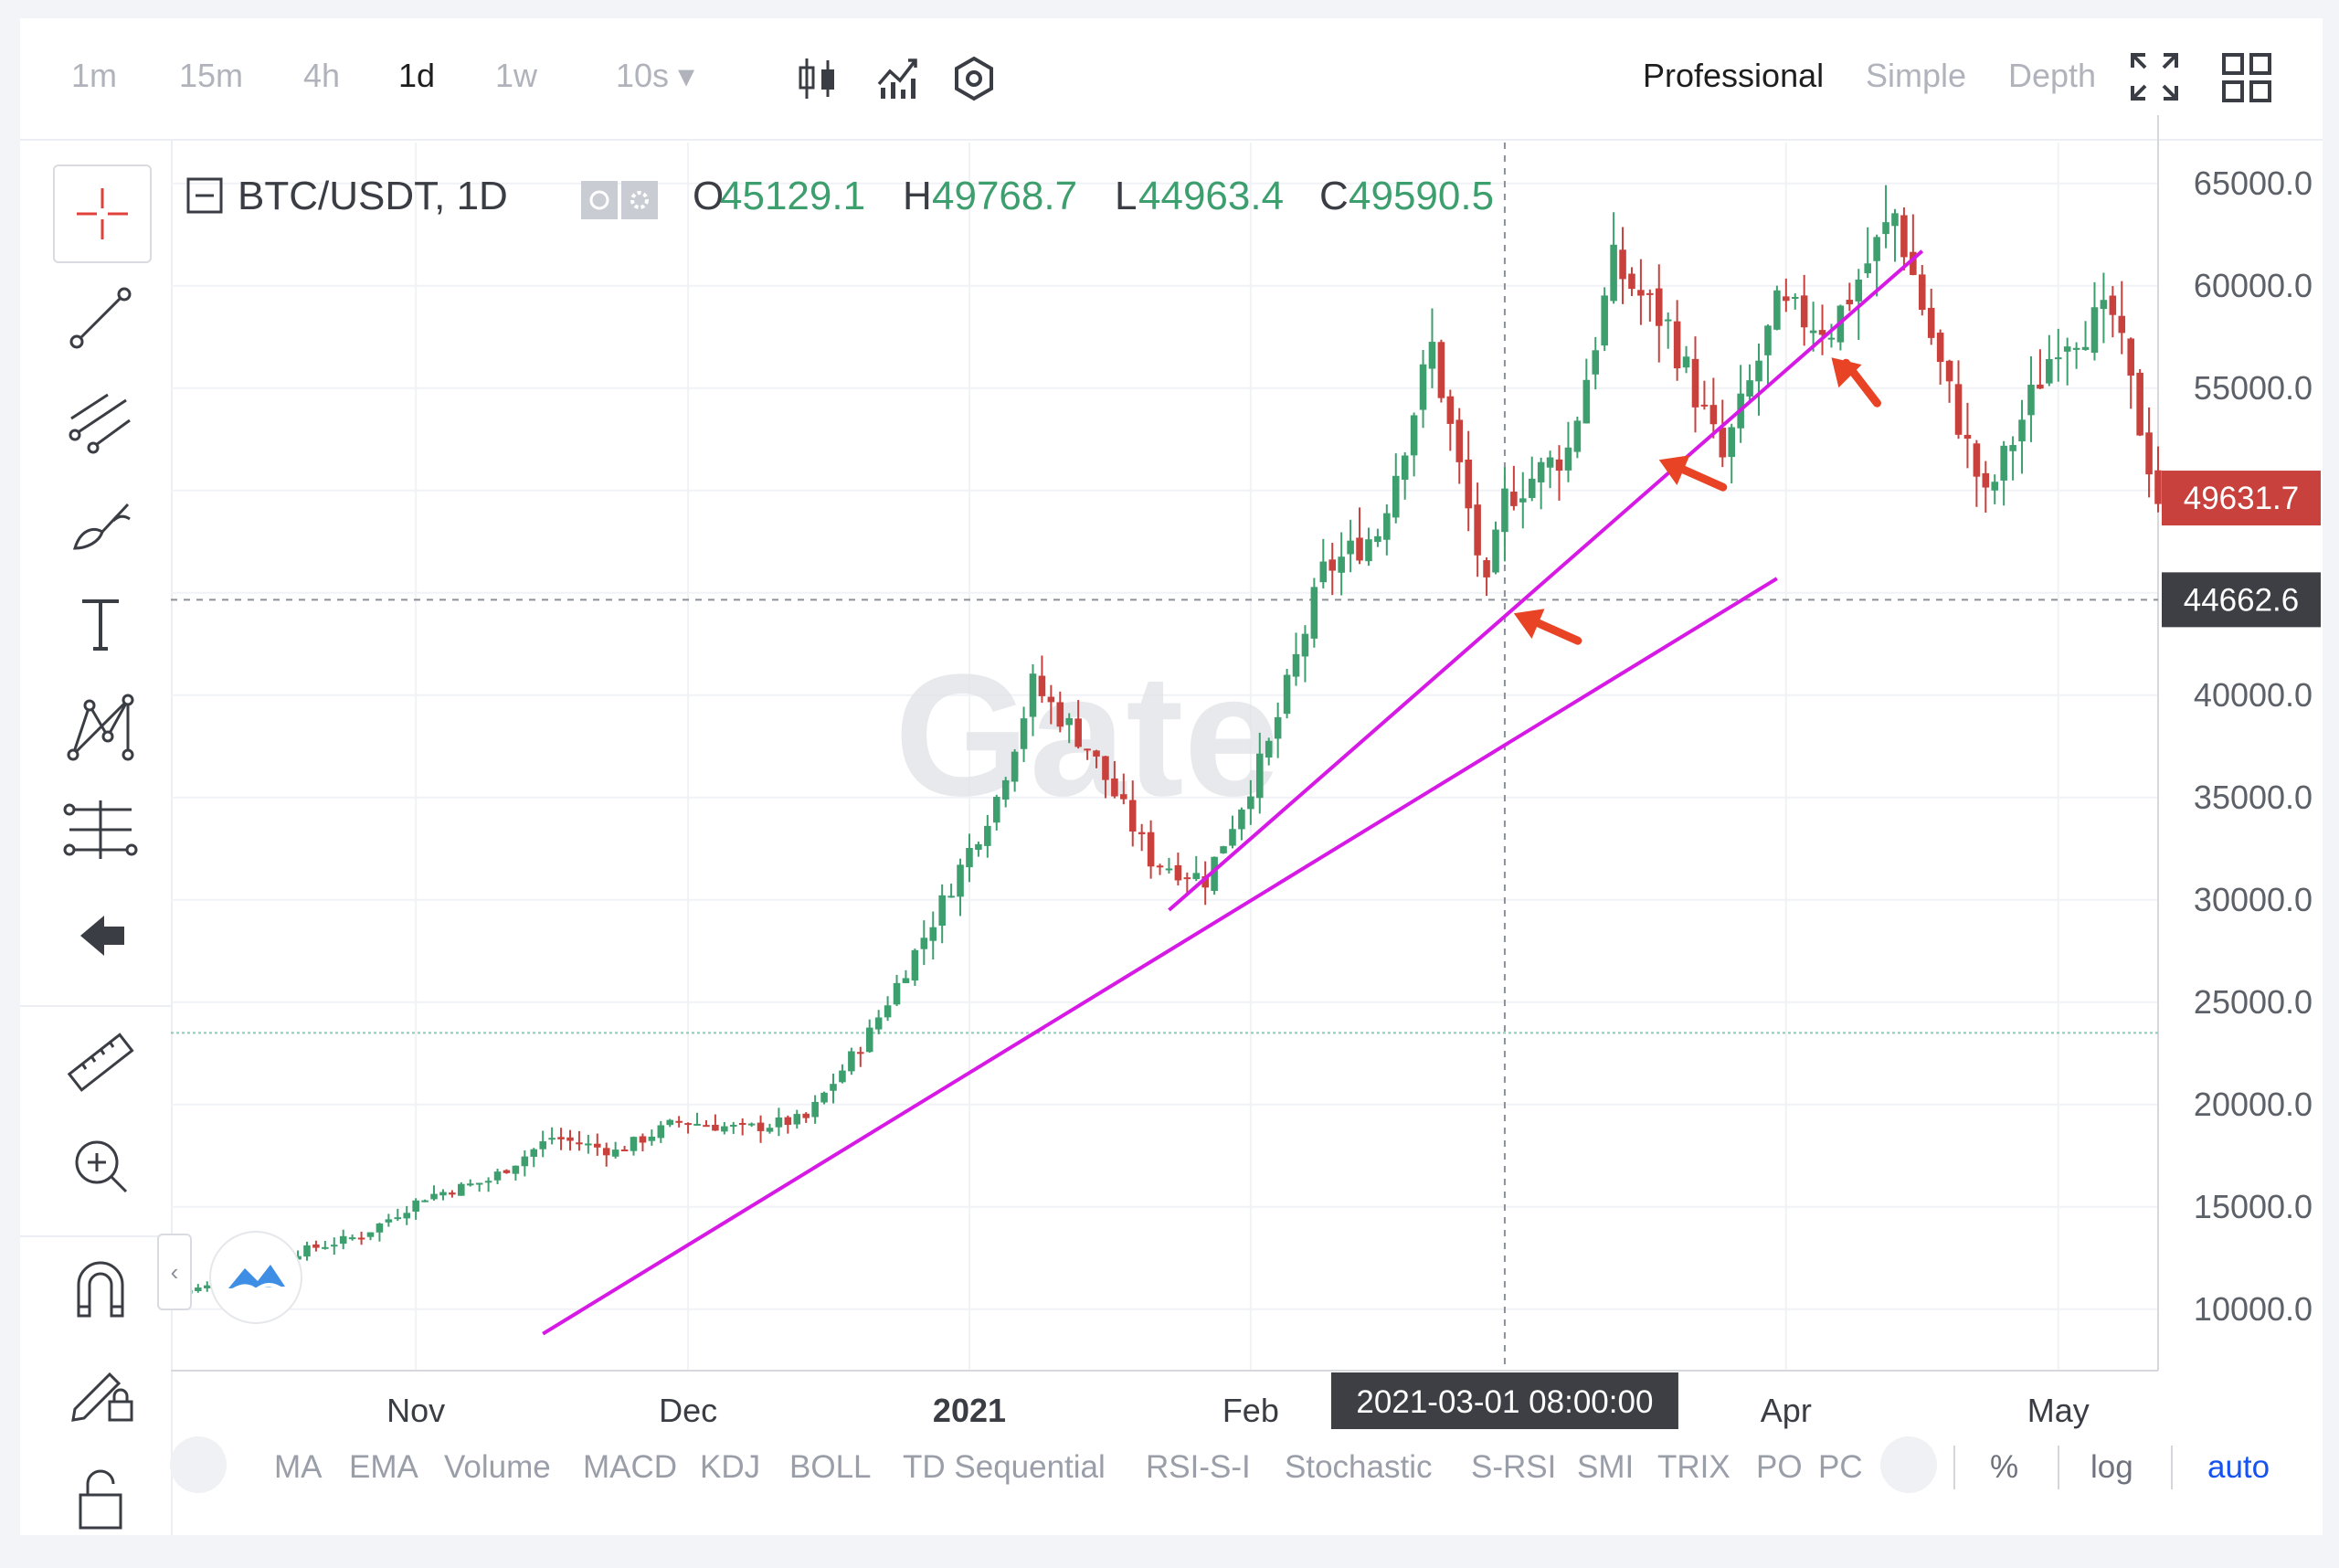 Image resolution: width=2339 pixels, height=1568 pixels. Describe the element at coordinates (498, 1467) in the screenshot. I see `indicator-volume: Volume` at that location.